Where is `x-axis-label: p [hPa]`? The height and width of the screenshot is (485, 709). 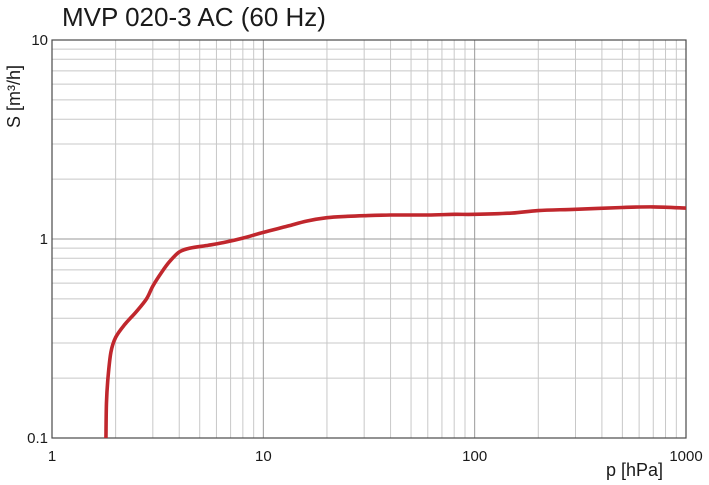
x-axis-label: p [hPa] is located at coordinates (635, 470).